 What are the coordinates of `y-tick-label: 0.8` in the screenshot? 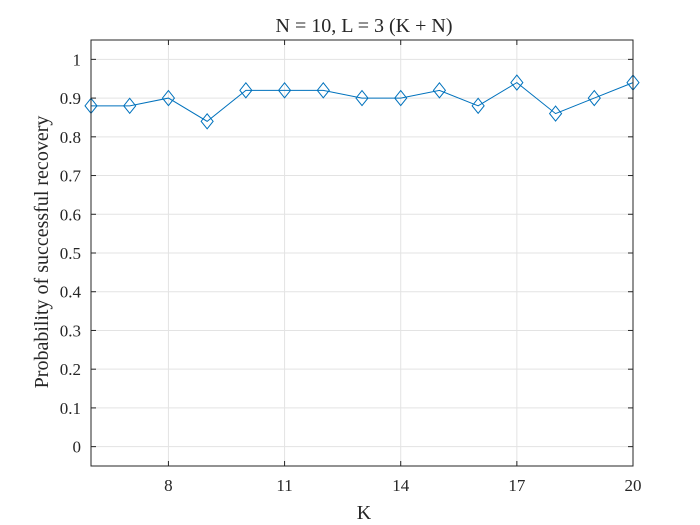 It's located at (70, 137).